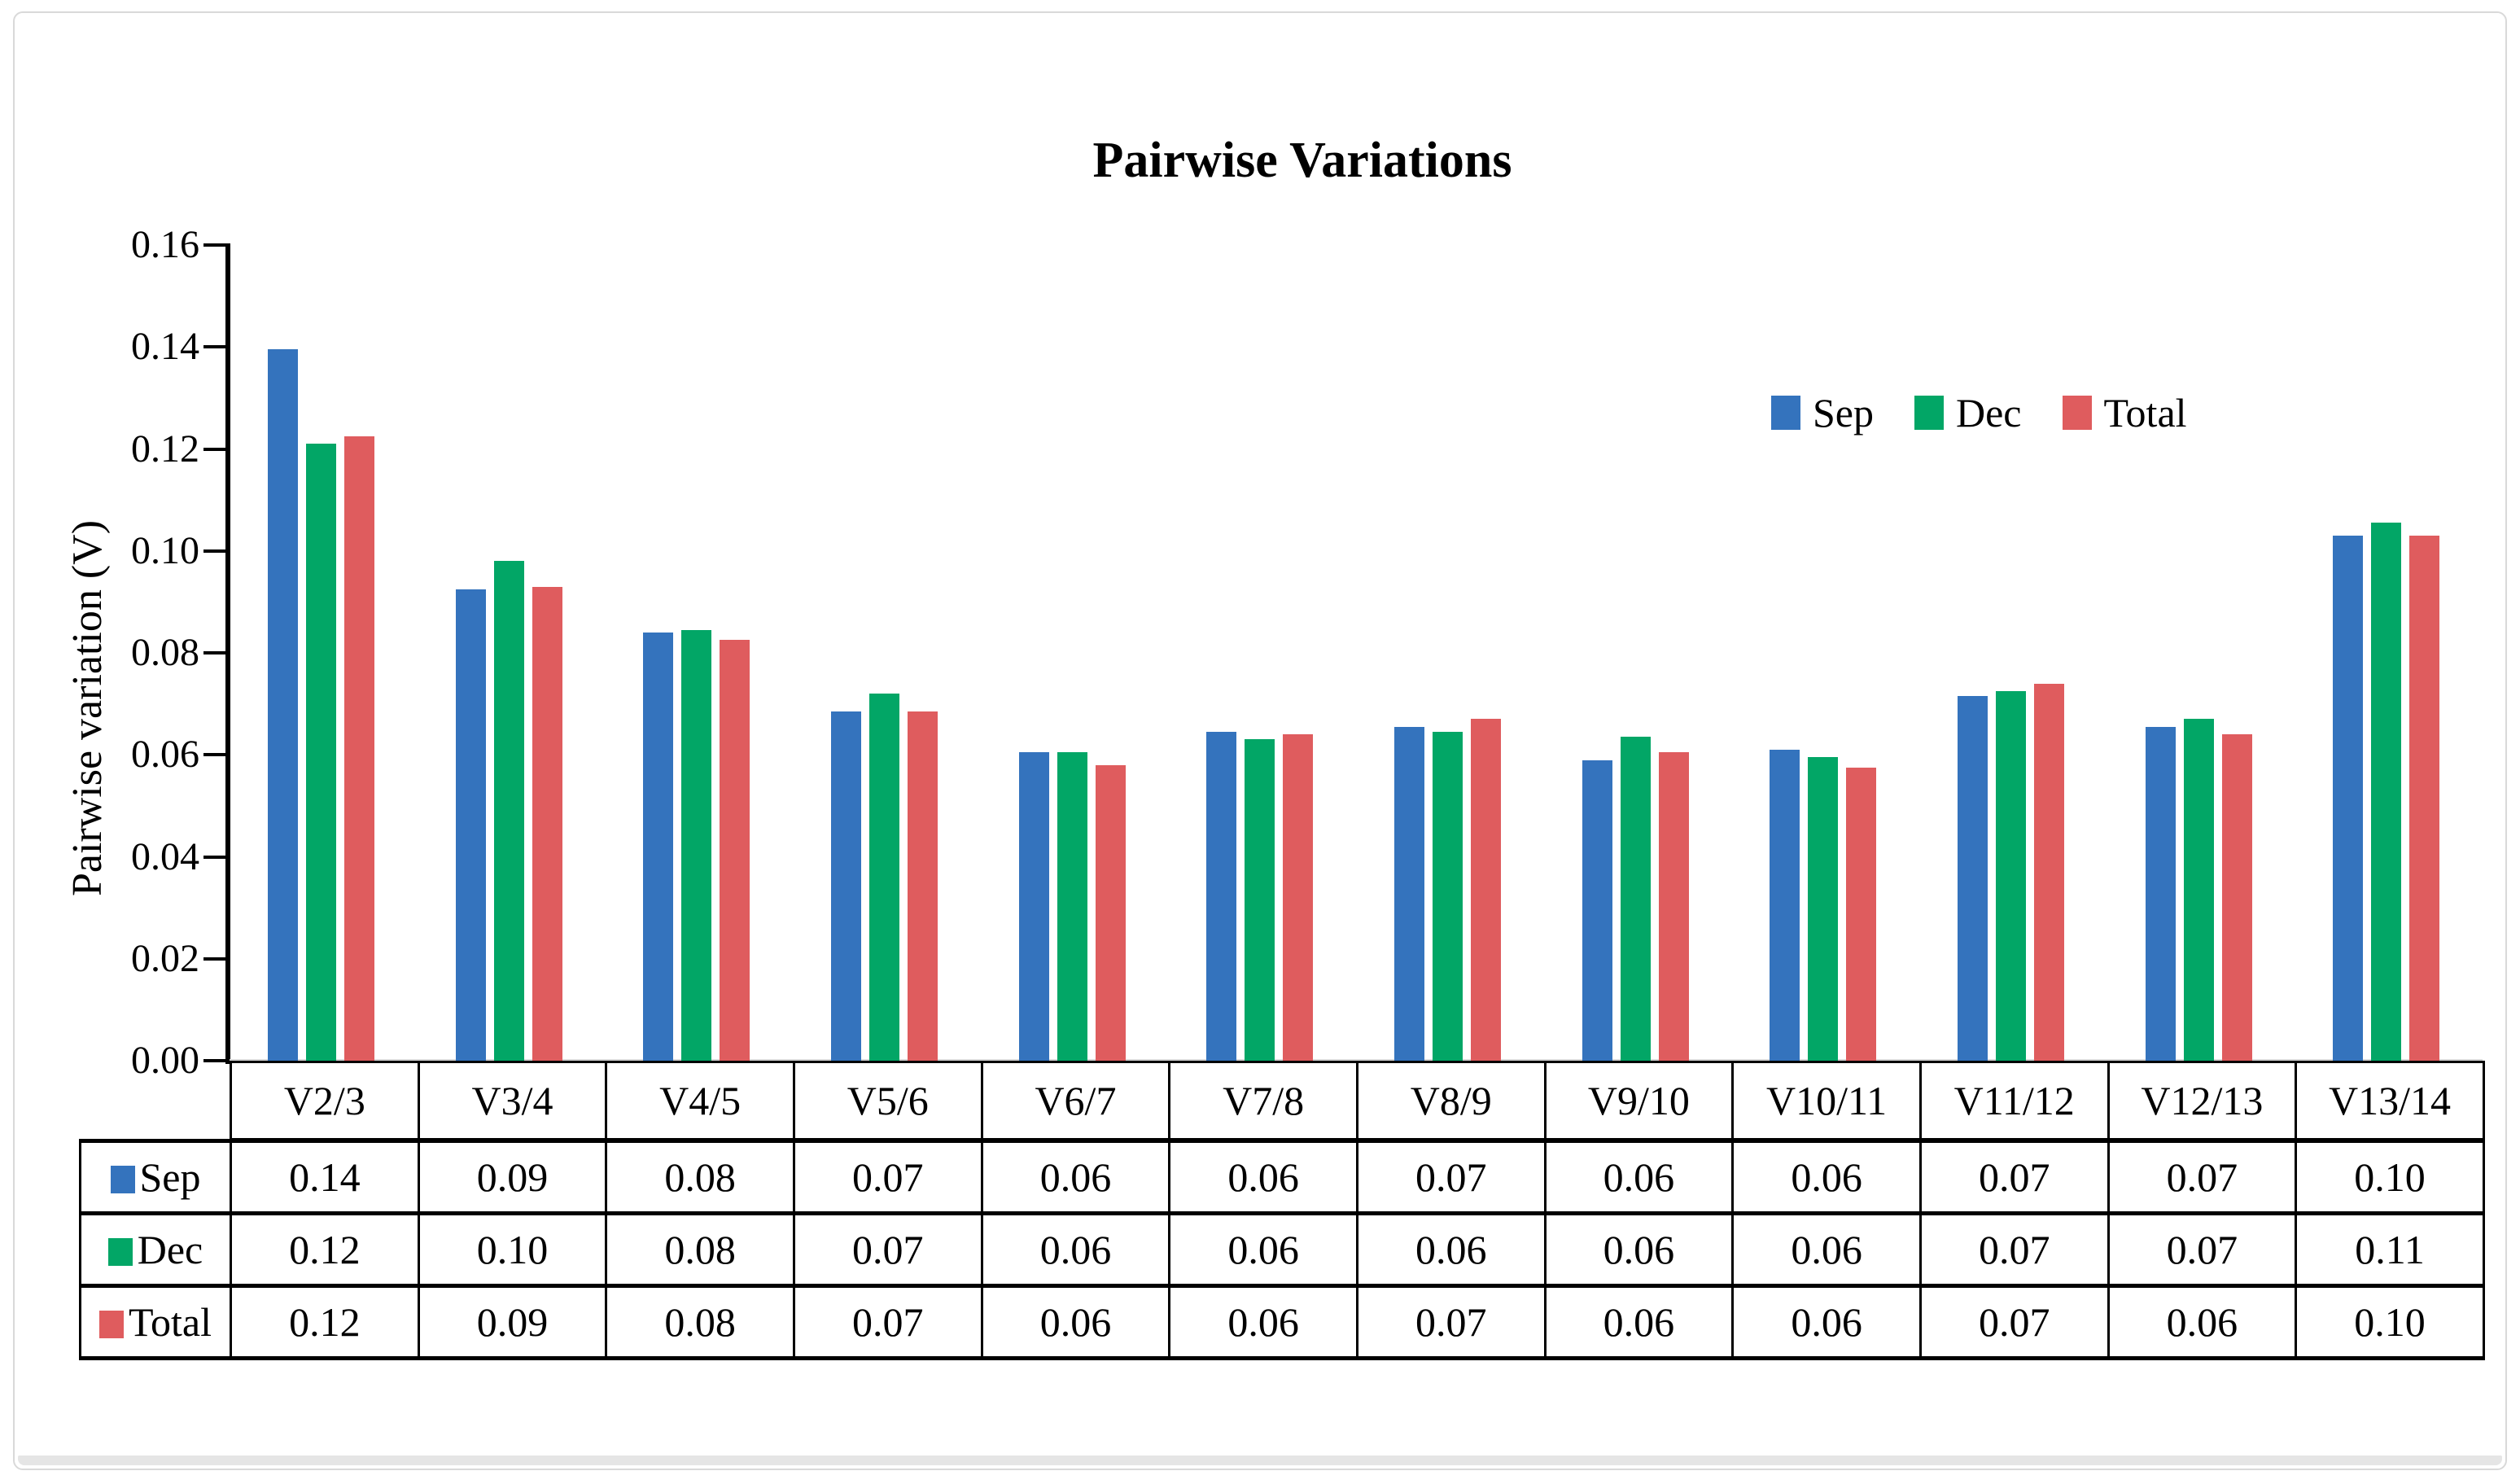 Image resolution: width=2520 pixels, height=1484 pixels. I want to click on table-cell-sep-v2-3: 0.14, so click(325, 1177).